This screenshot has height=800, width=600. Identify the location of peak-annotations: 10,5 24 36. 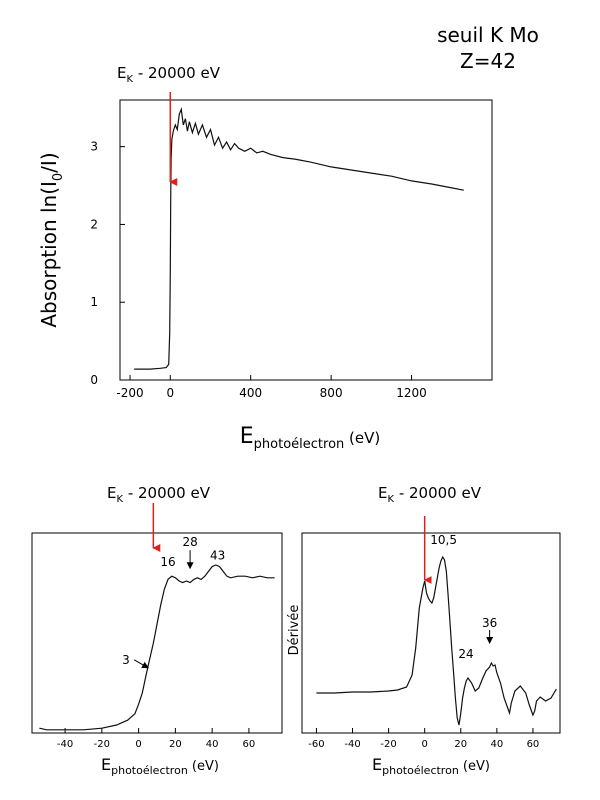
(463, 597).